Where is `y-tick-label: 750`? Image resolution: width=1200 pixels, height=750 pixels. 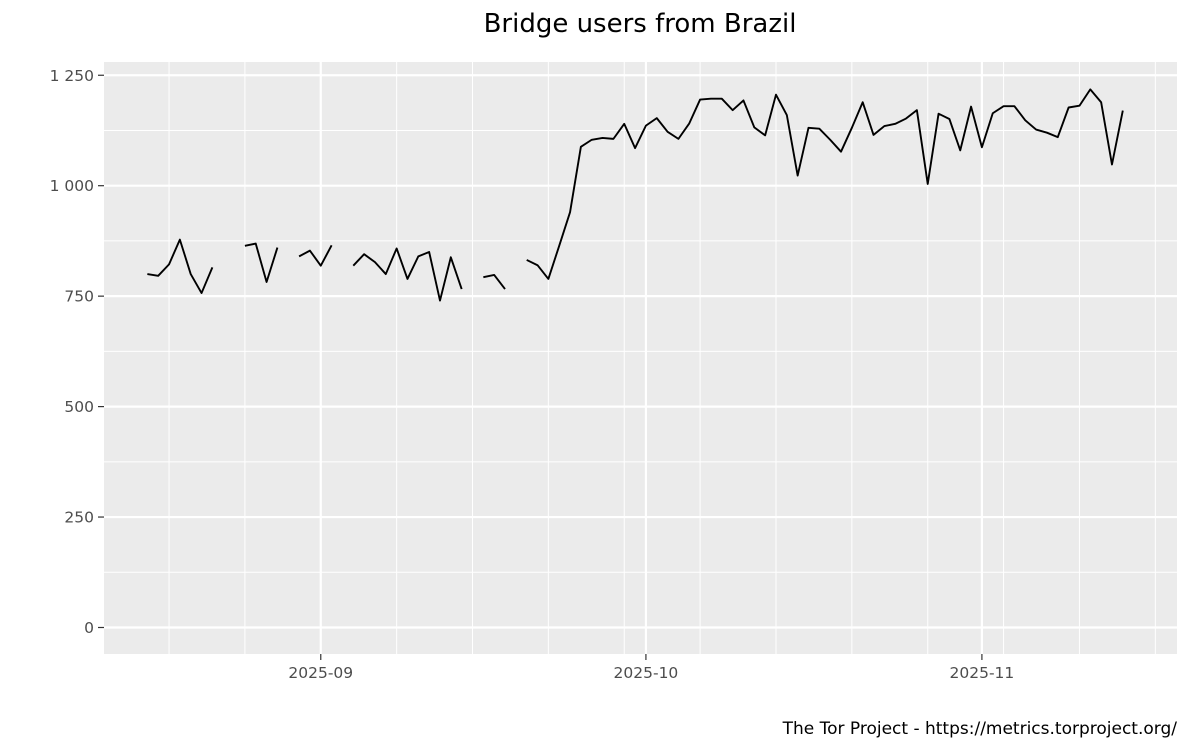 y-tick-label: 750 is located at coordinates (79, 297).